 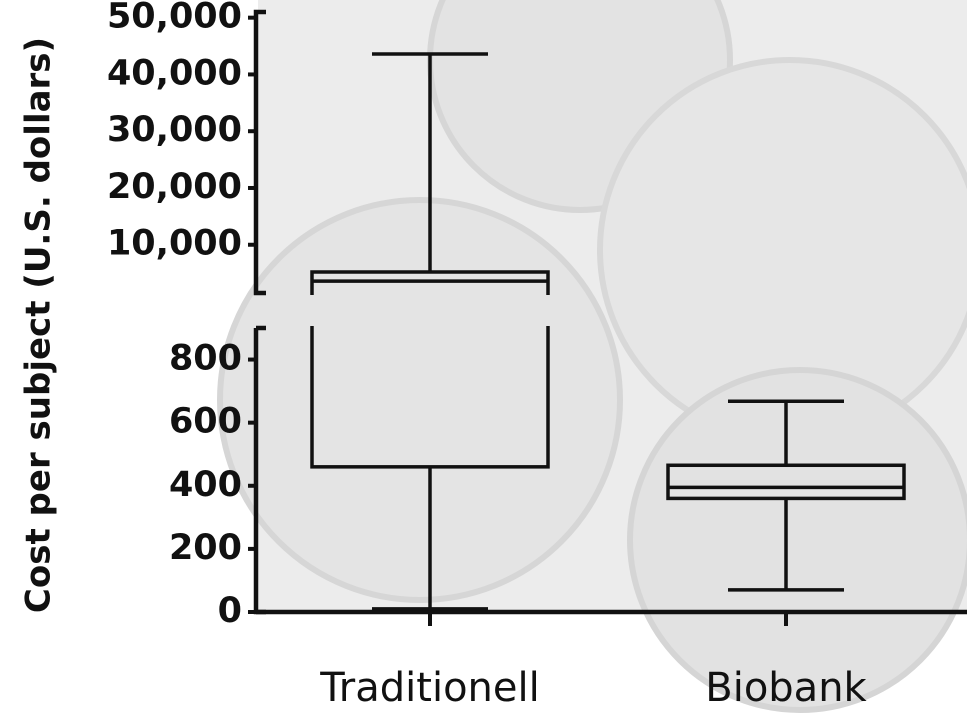 What do you see at coordinates (174, 187) in the screenshot?
I see `y-tick-label: 20,000` at bounding box center [174, 187].